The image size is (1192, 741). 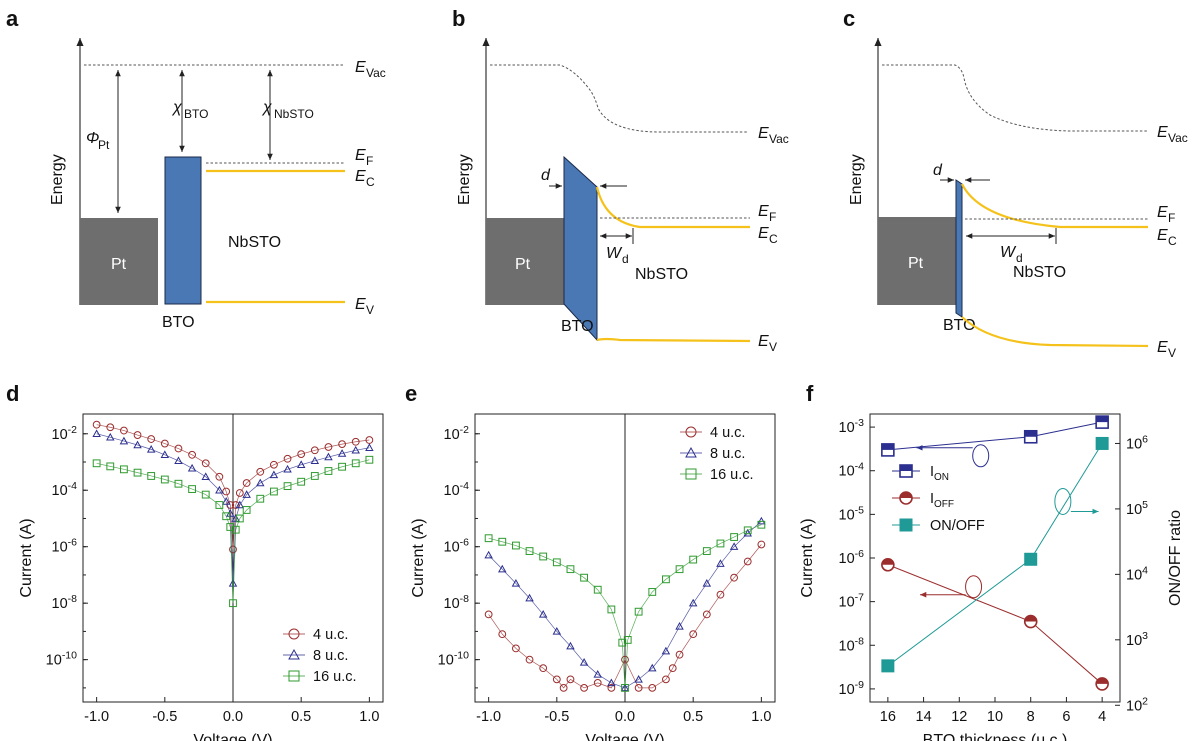 What do you see at coordinates (959, 248) in the screenshot?
I see `bto-layer-c` at bounding box center [959, 248].